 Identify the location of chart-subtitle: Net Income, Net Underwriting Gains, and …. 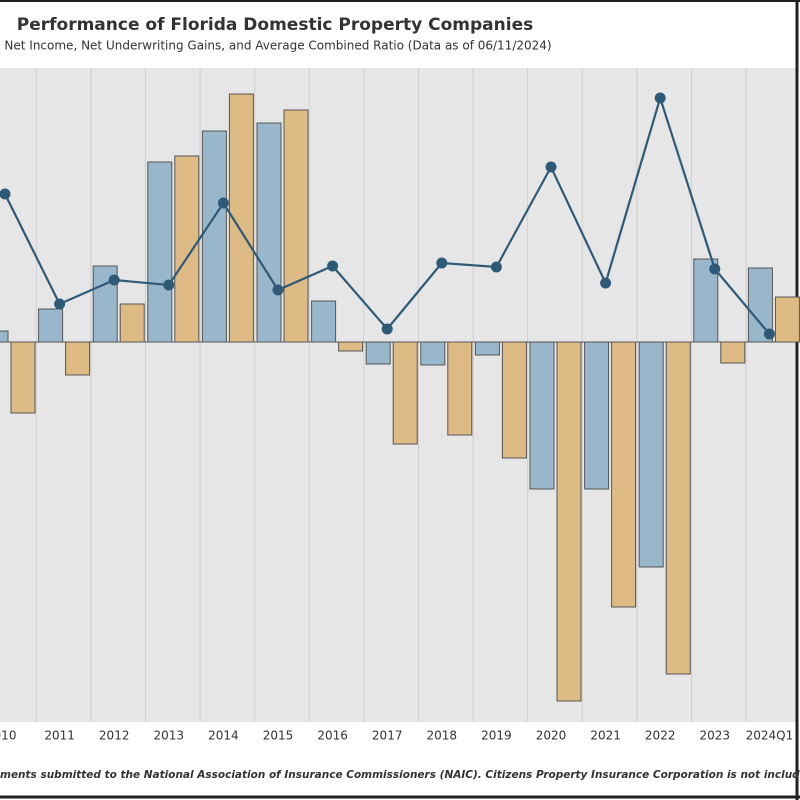
(277, 46).